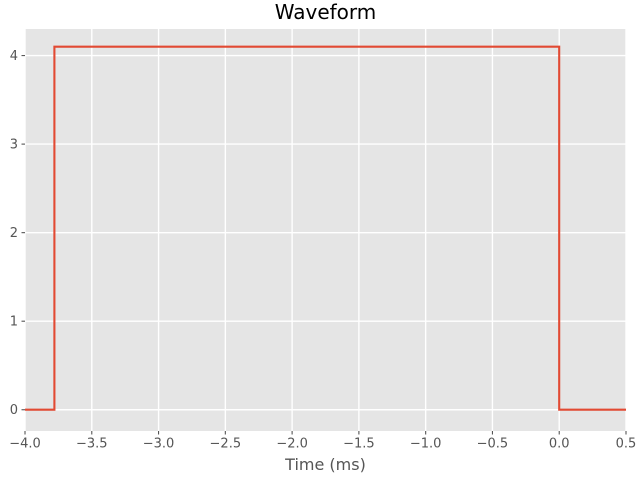 Image resolution: width=640 pixels, height=480 pixels. I want to click on x-tick-label: −1.5, so click(359, 444).